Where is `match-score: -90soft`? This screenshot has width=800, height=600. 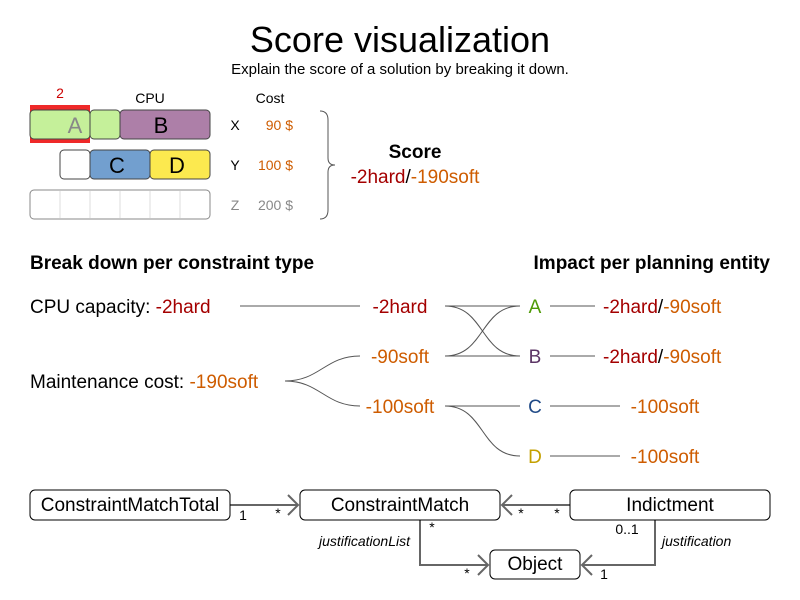 match-score: -90soft is located at coordinates (400, 357).